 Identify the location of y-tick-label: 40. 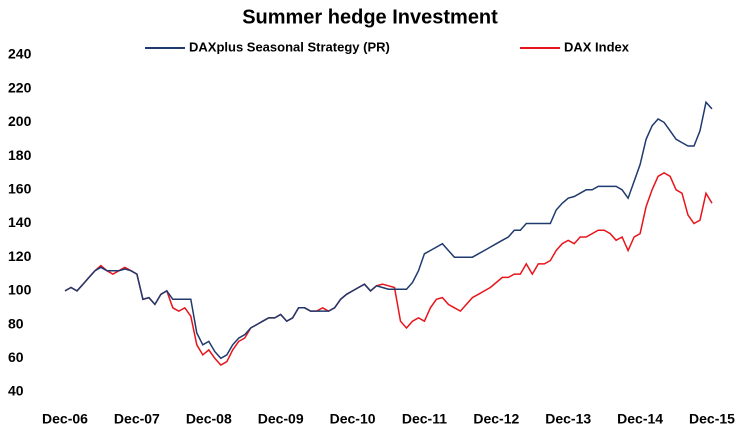
(16, 391).